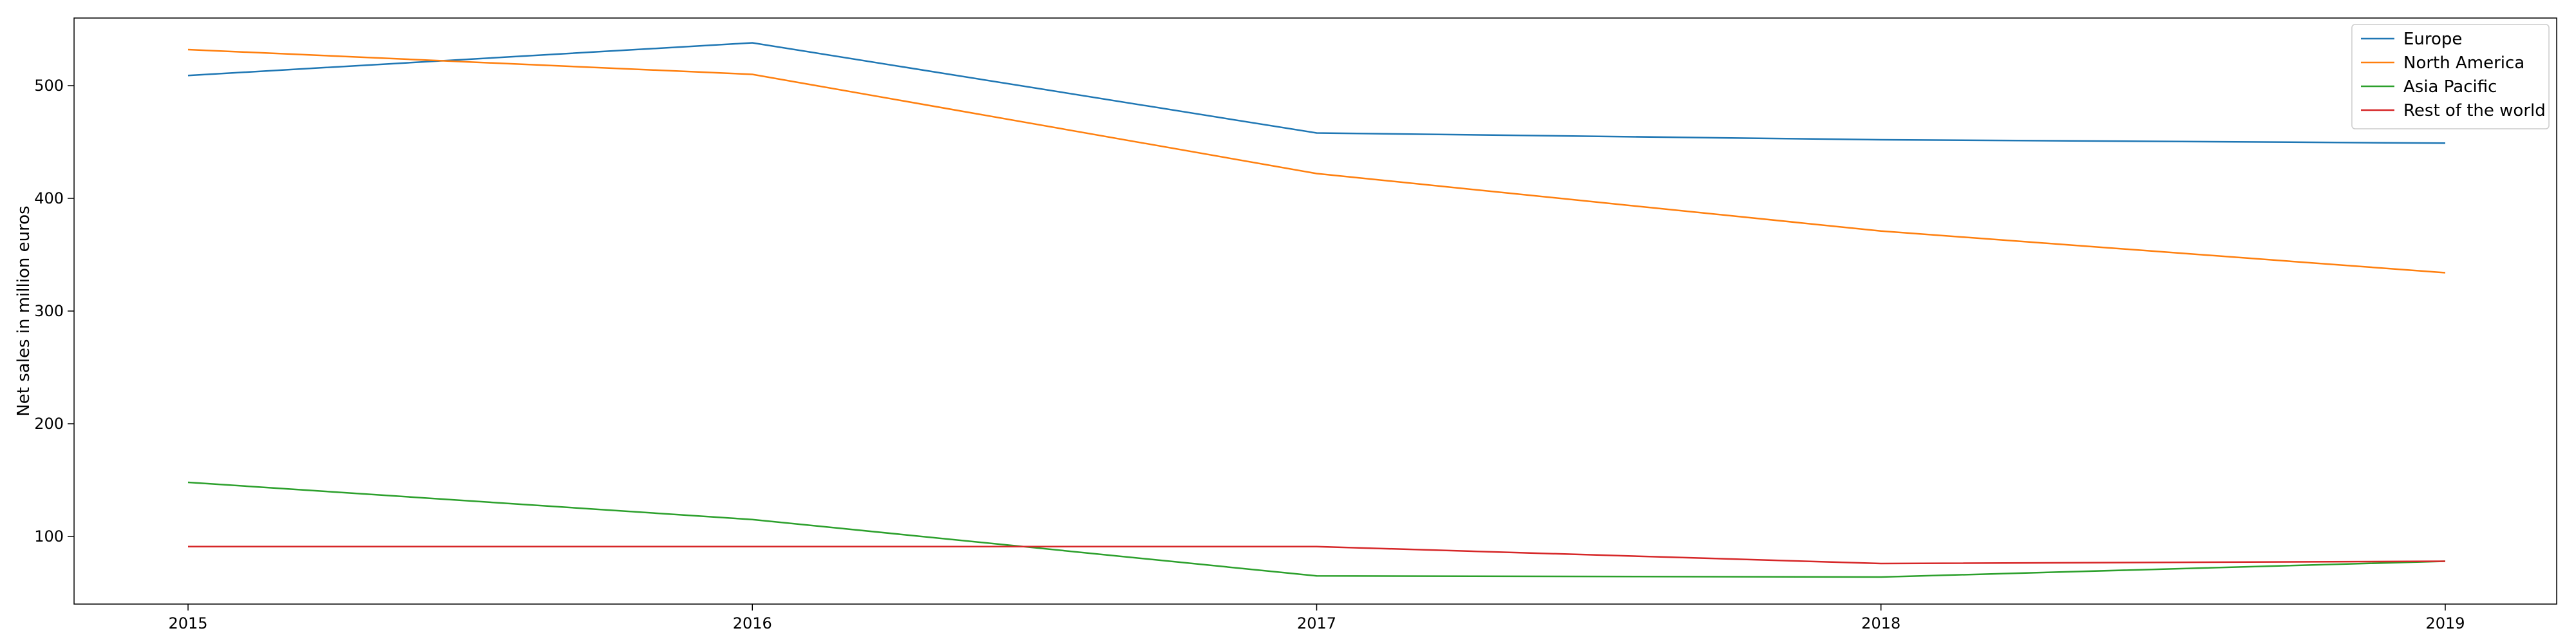 Image resolution: width=2576 pixels, height=644 pixels. Describe the element at coordinates (752, 623) in the screenshot. I see `x-tick-label: 2016` at that location.